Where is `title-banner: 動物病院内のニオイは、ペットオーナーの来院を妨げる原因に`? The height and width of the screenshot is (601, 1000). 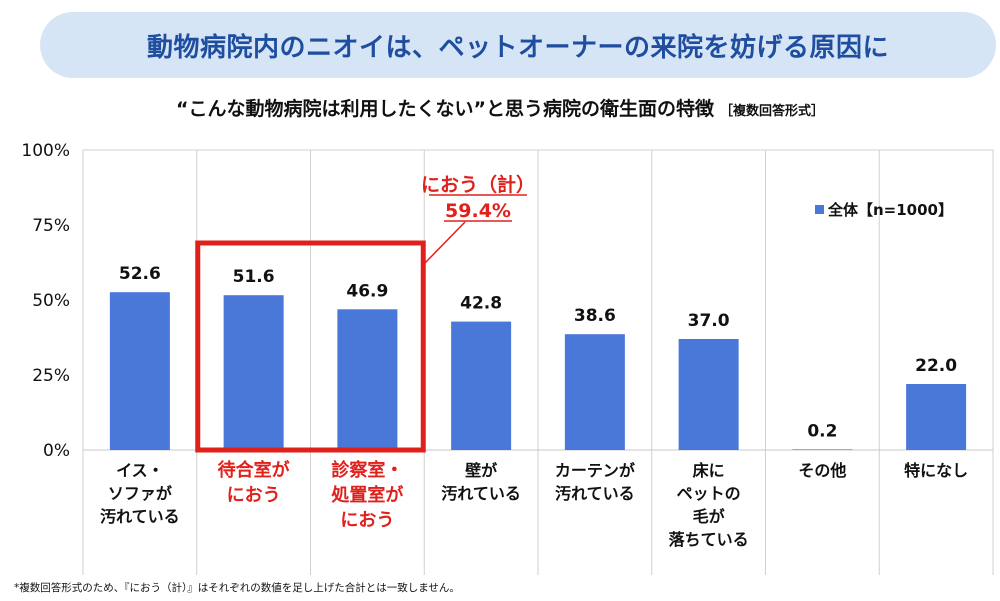
title-banner: 動物病院内のニオイは、ペットオーナーの来院を妨げる原因に is located at coordinates (518, 45).